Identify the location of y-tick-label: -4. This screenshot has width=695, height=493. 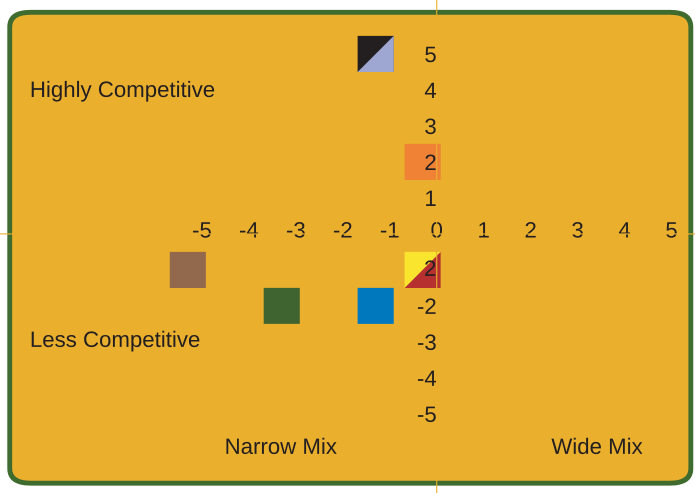
(427, 378).